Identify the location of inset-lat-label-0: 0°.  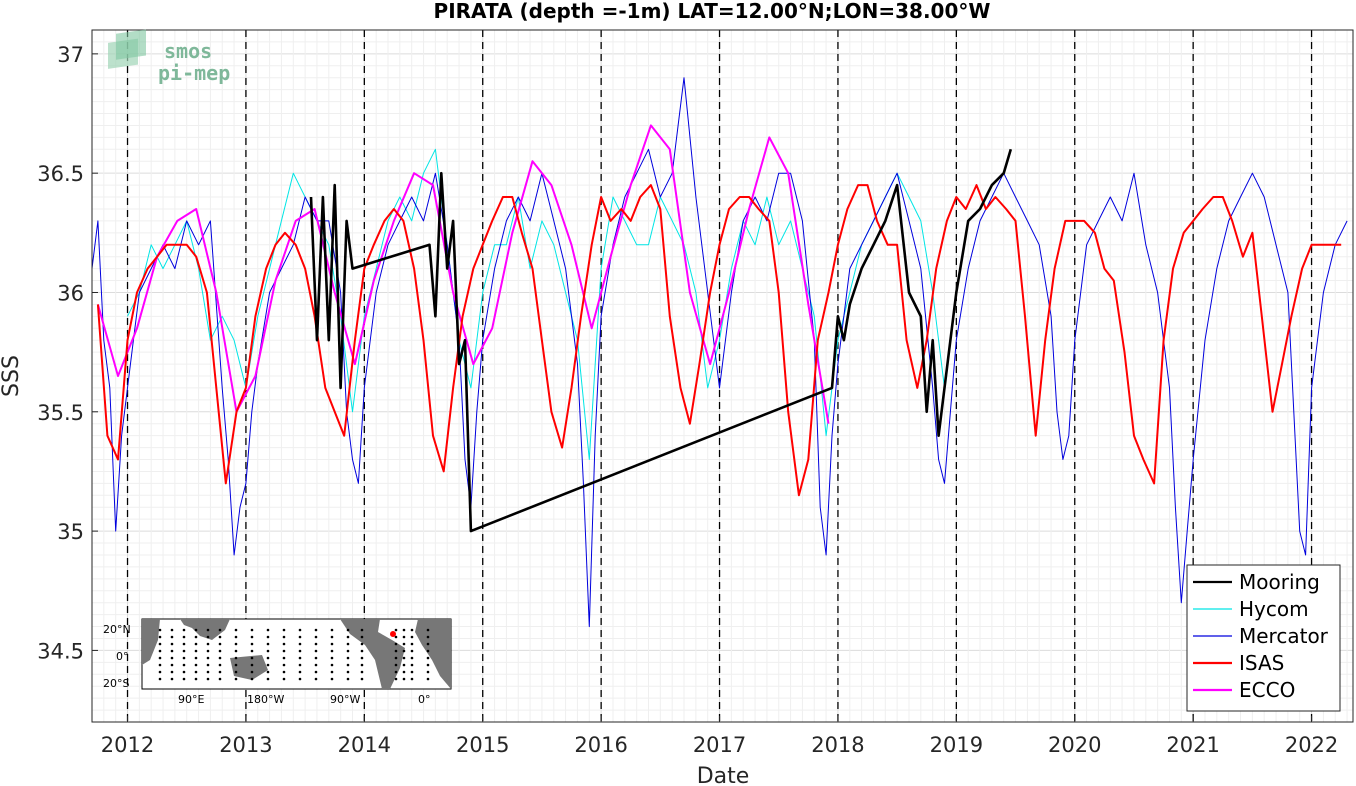
(122, 656).